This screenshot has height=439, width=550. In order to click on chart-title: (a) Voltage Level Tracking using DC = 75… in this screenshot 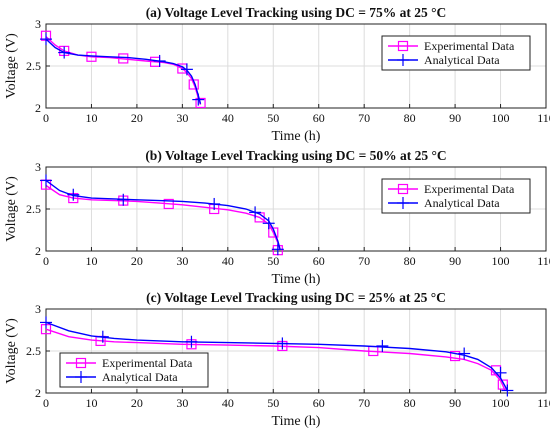, I will do `click(296, 12)`.